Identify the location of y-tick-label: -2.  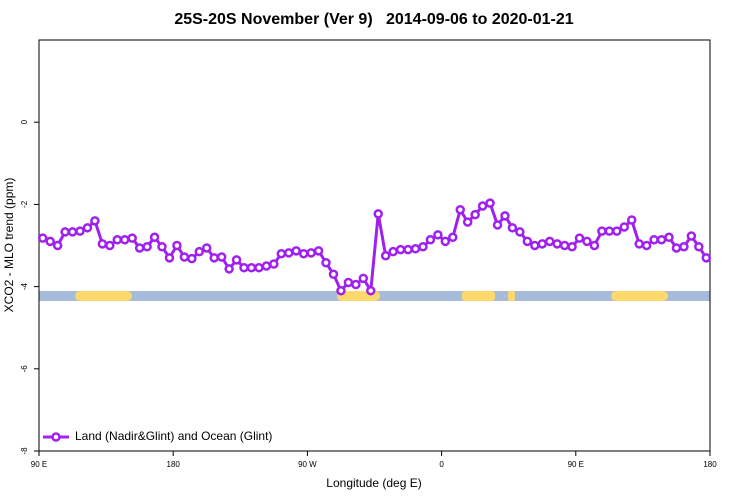
(24, 204).